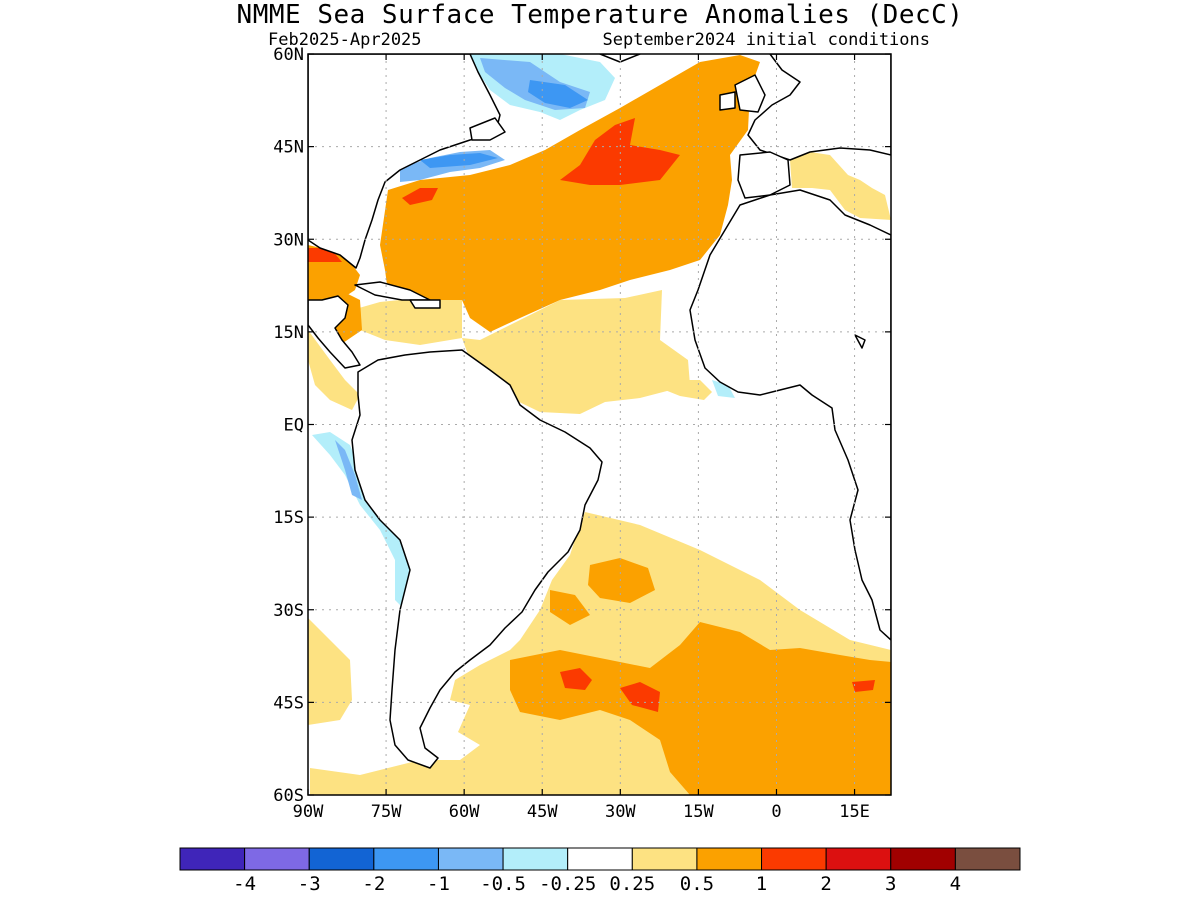 The height and width of the screenshot is (900, 1200). Describe the element at coordinates (345, 40) in the screenshot. I see `forecast-period: Feb2025-Apr2025` at that location.